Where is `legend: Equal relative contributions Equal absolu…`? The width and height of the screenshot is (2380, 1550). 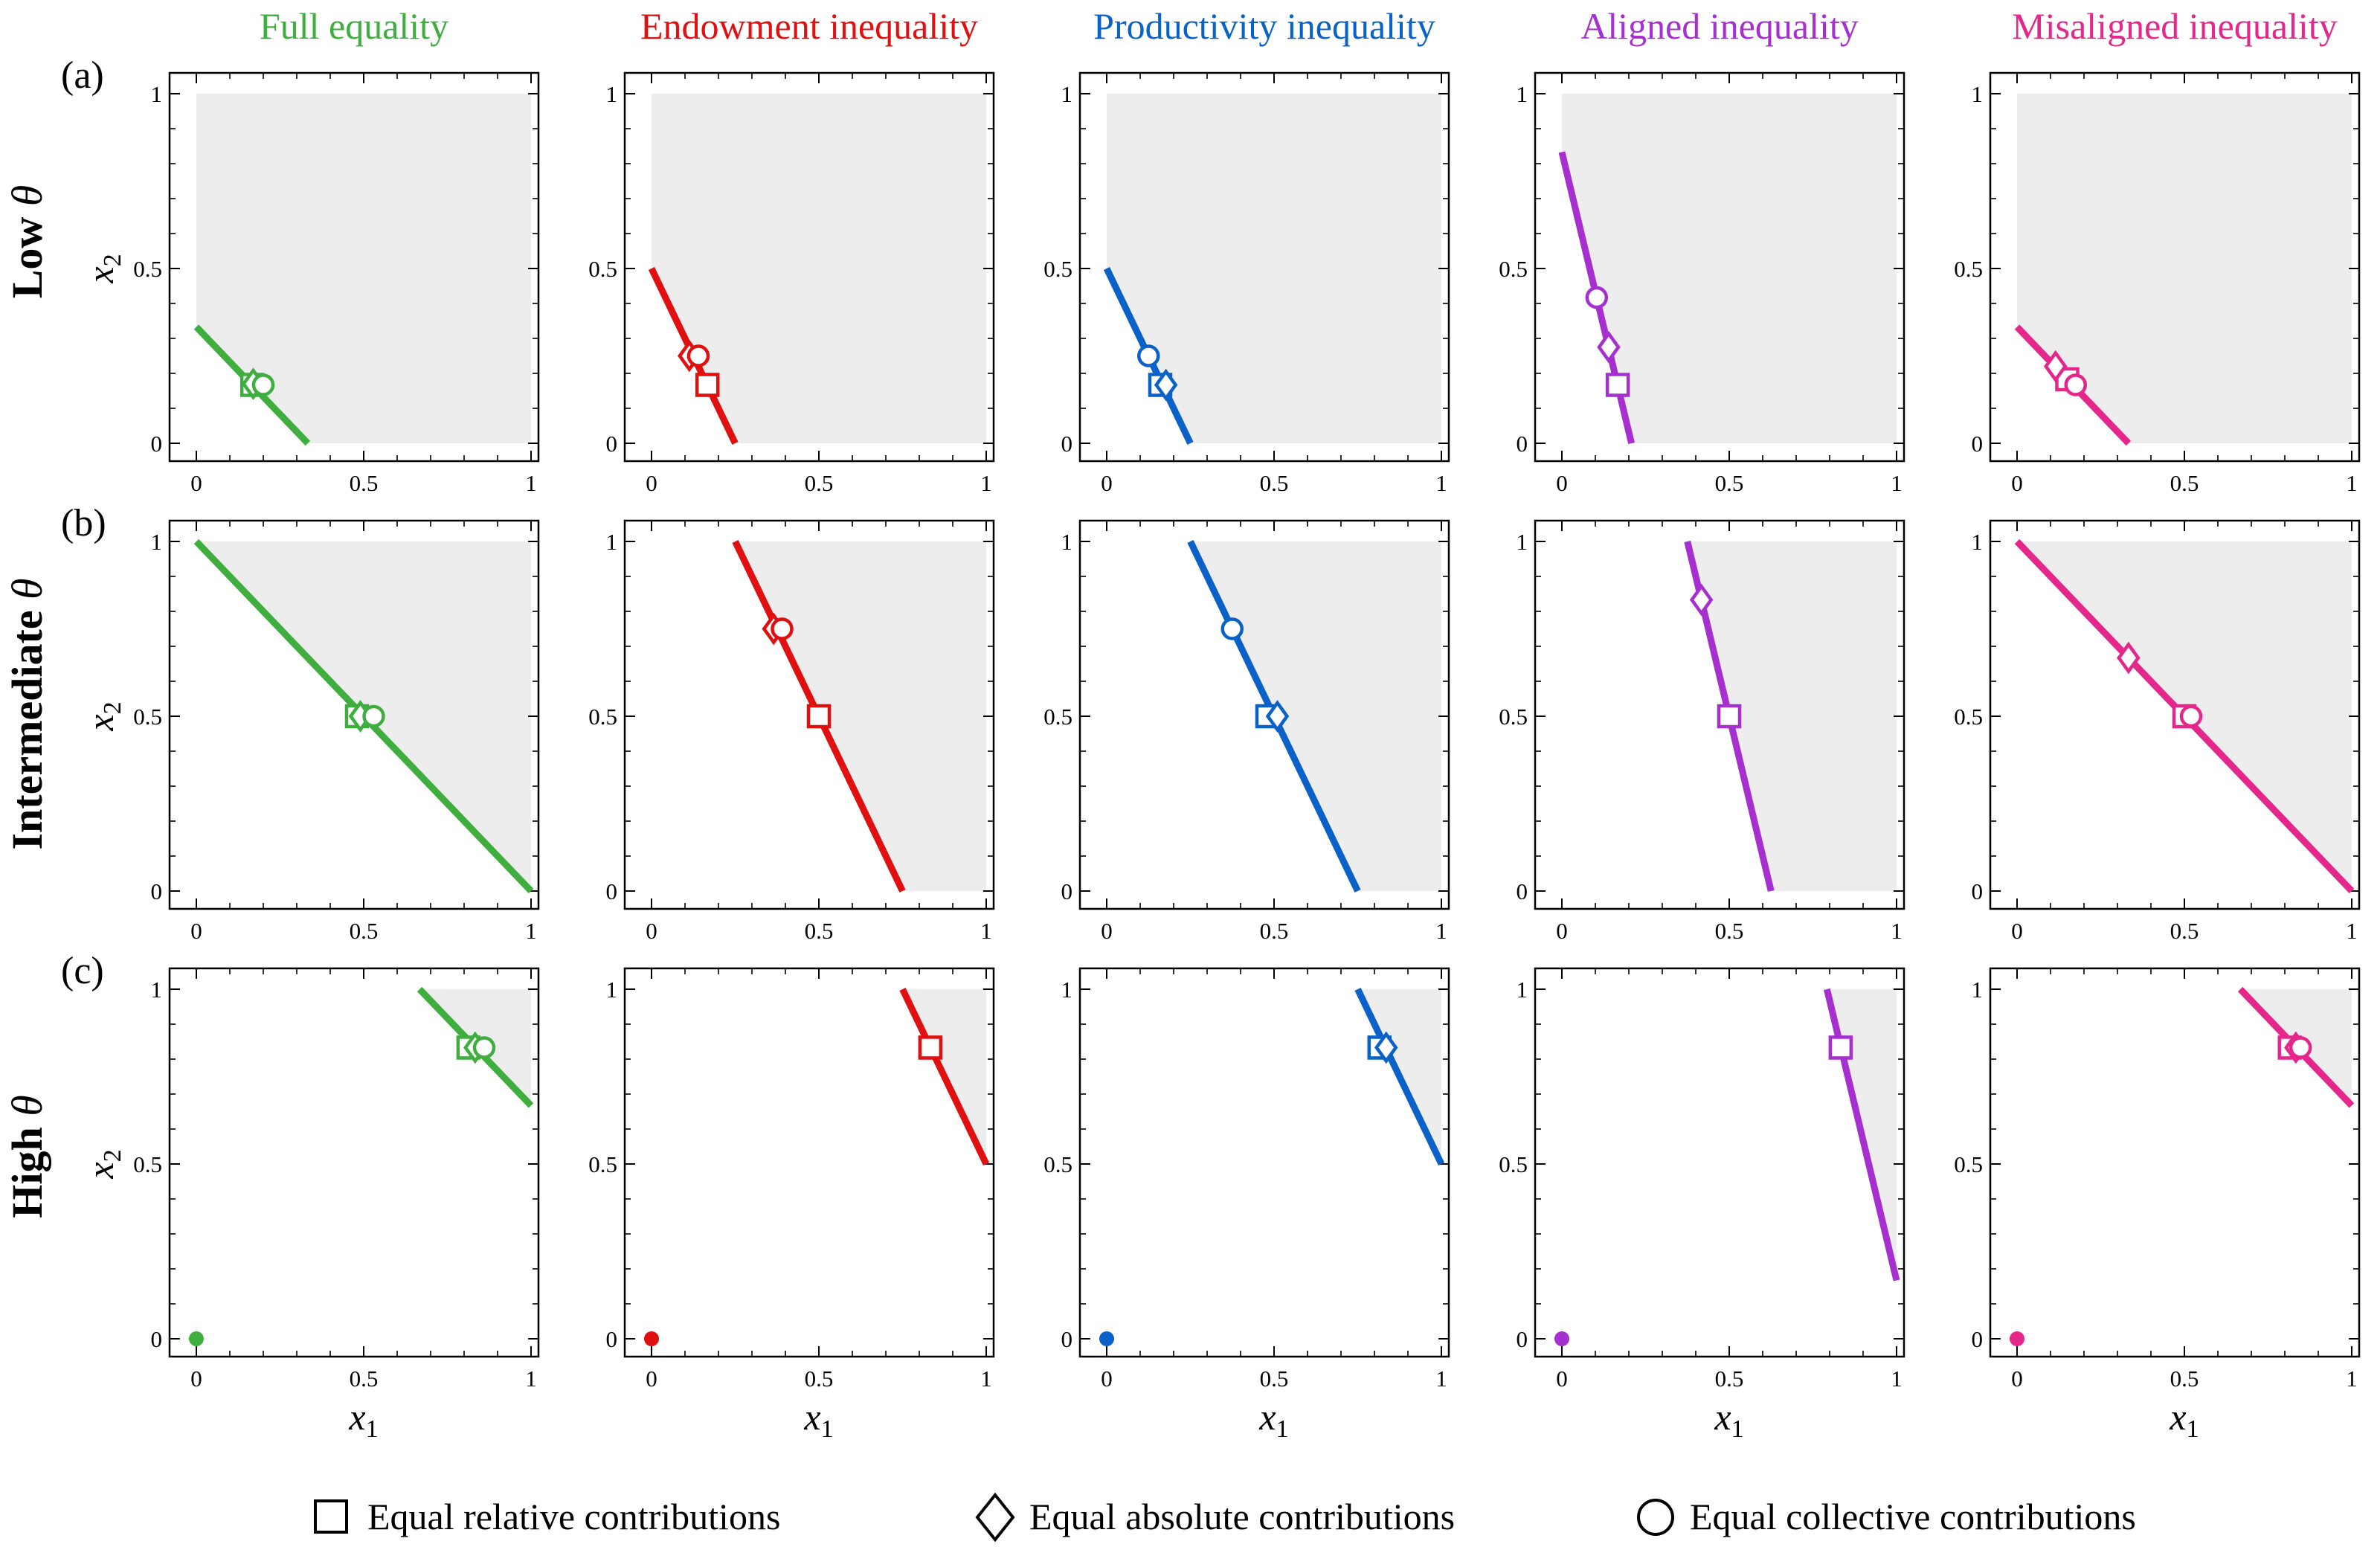
legend: Equal relative contributions Equal absolu… is located at coordinates (1225, 1517).